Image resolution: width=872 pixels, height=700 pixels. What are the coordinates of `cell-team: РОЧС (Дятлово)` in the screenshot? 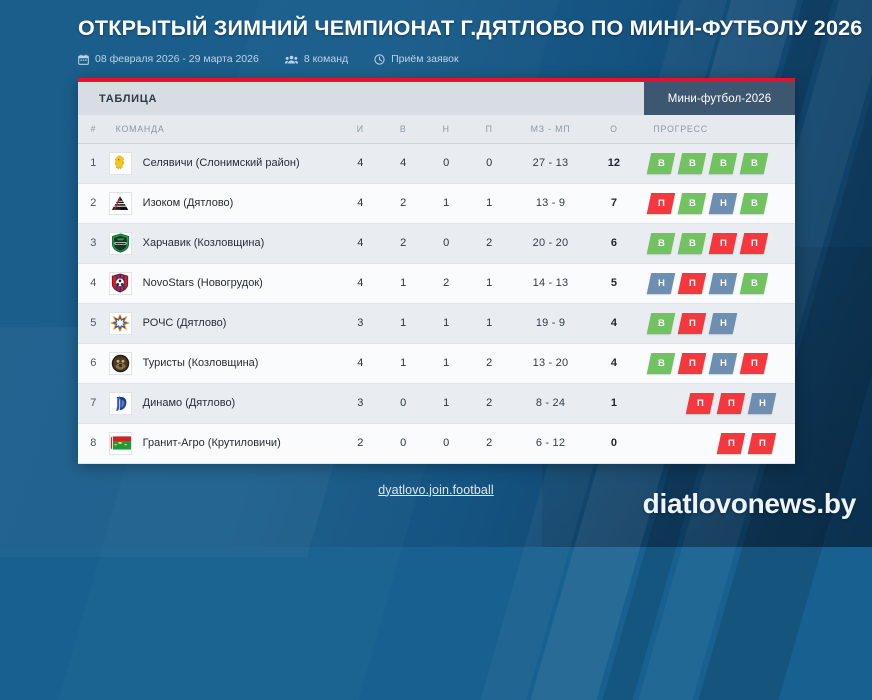 It's located at (223, 323).